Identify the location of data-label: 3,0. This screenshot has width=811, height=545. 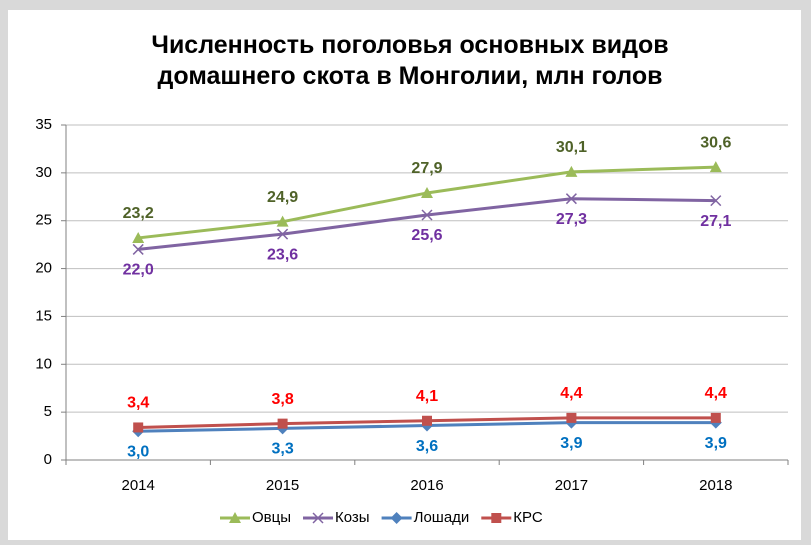
(138, 452).